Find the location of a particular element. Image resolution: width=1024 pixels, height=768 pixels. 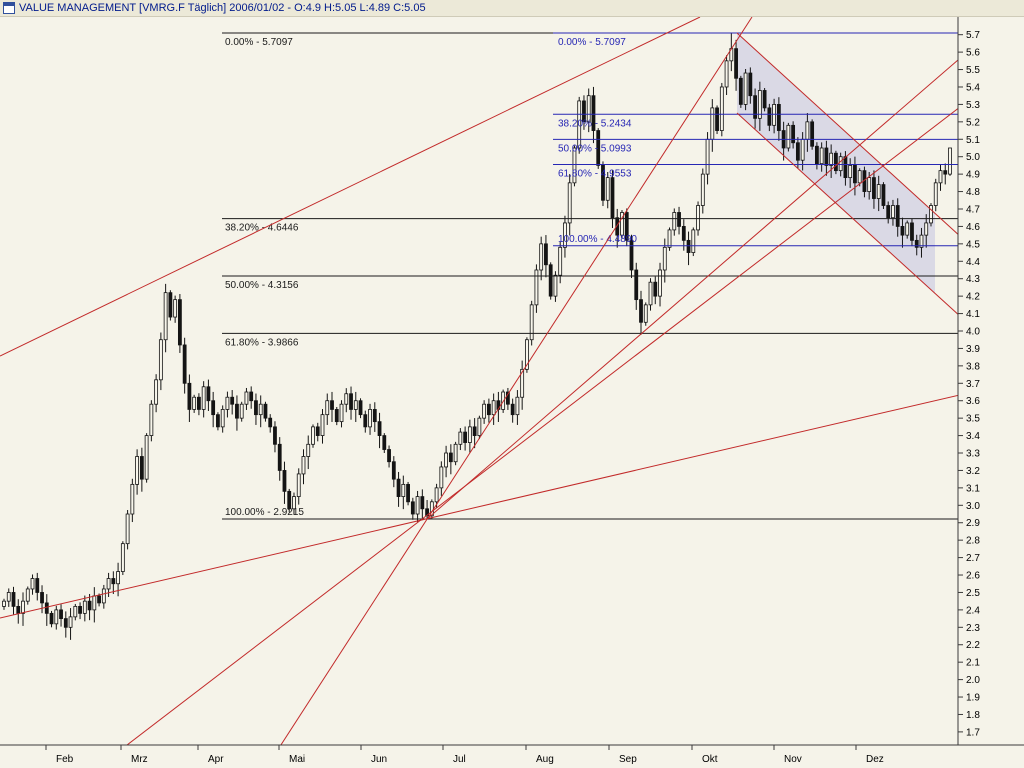

month-label: Aug is located at coordinates (545, 759).